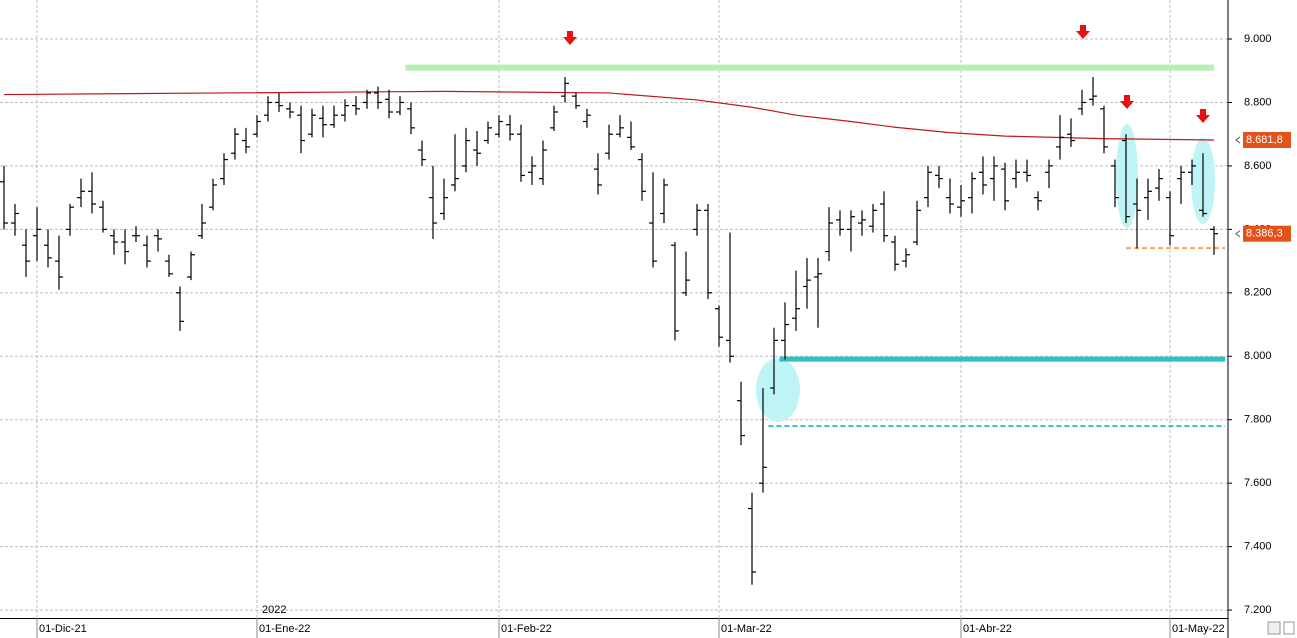 This screenshot has width=1297, height=638. What do you see at coordinates (63, 629) in the screenshot?
I see `x-tick-label: 01-Dic-21` at bounding box center [63, 629].